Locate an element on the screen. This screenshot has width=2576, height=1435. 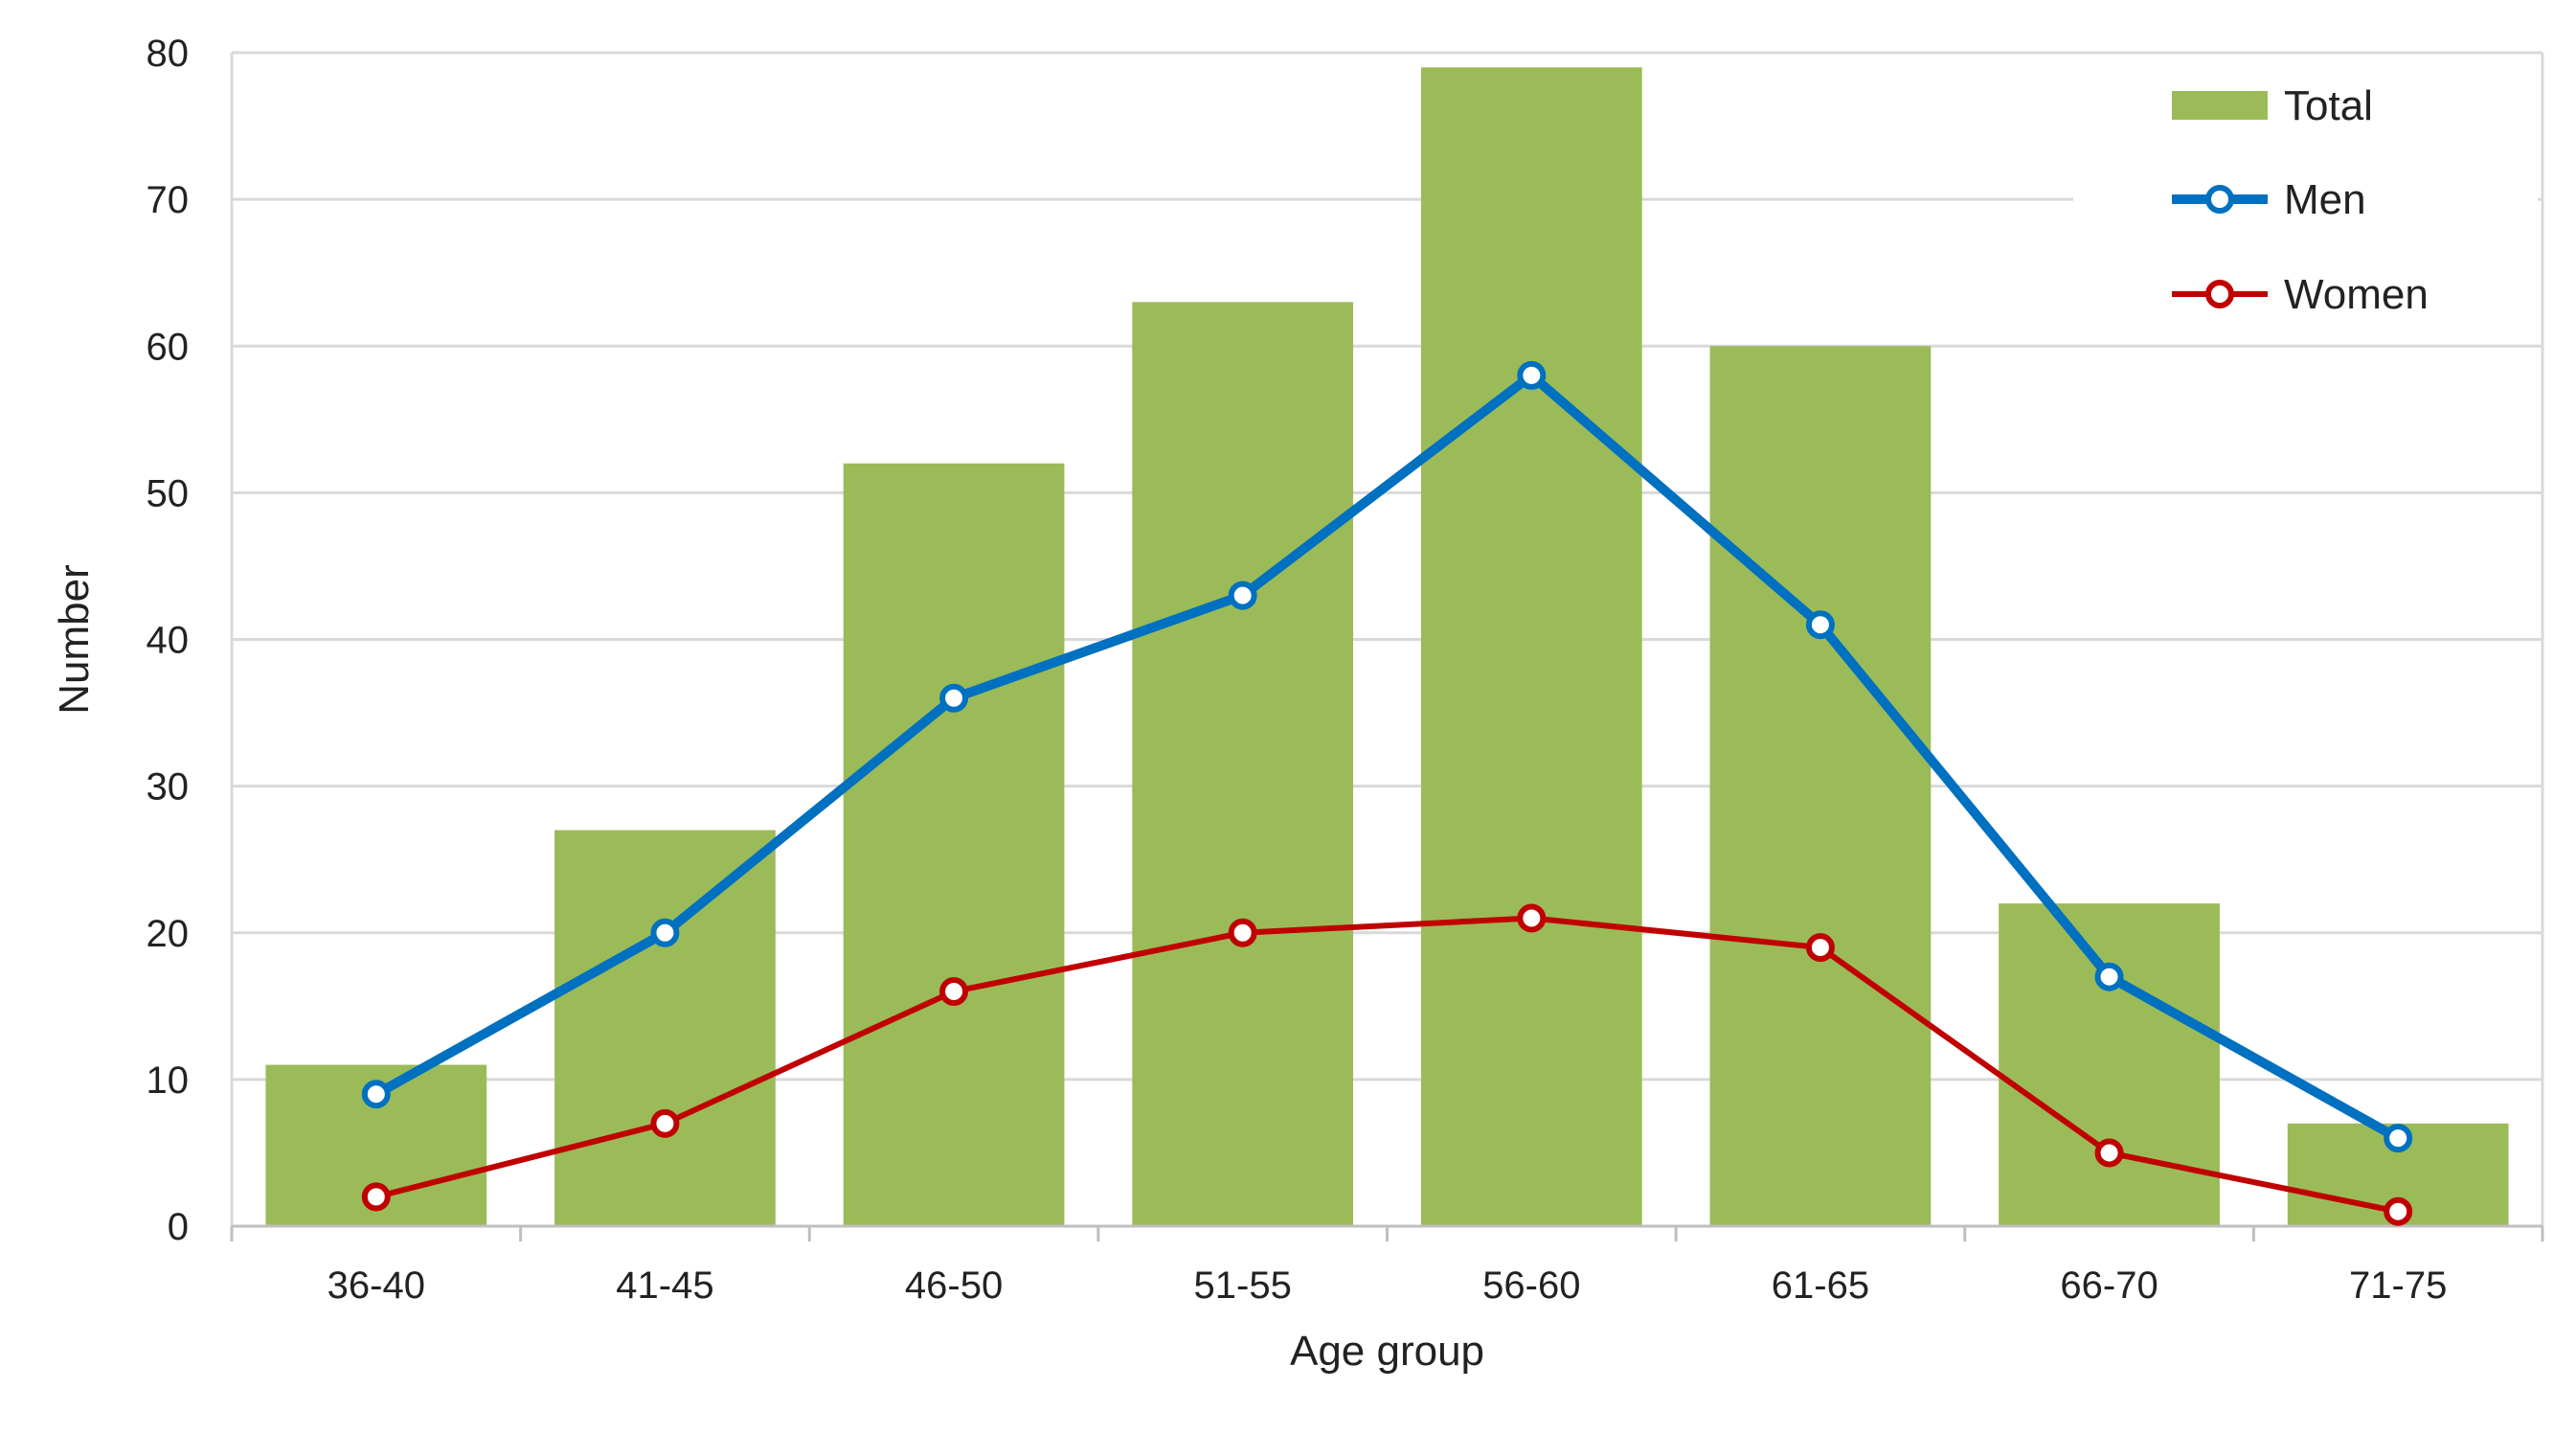
y-tick-label: 60 is located at coordinates (168, 347).